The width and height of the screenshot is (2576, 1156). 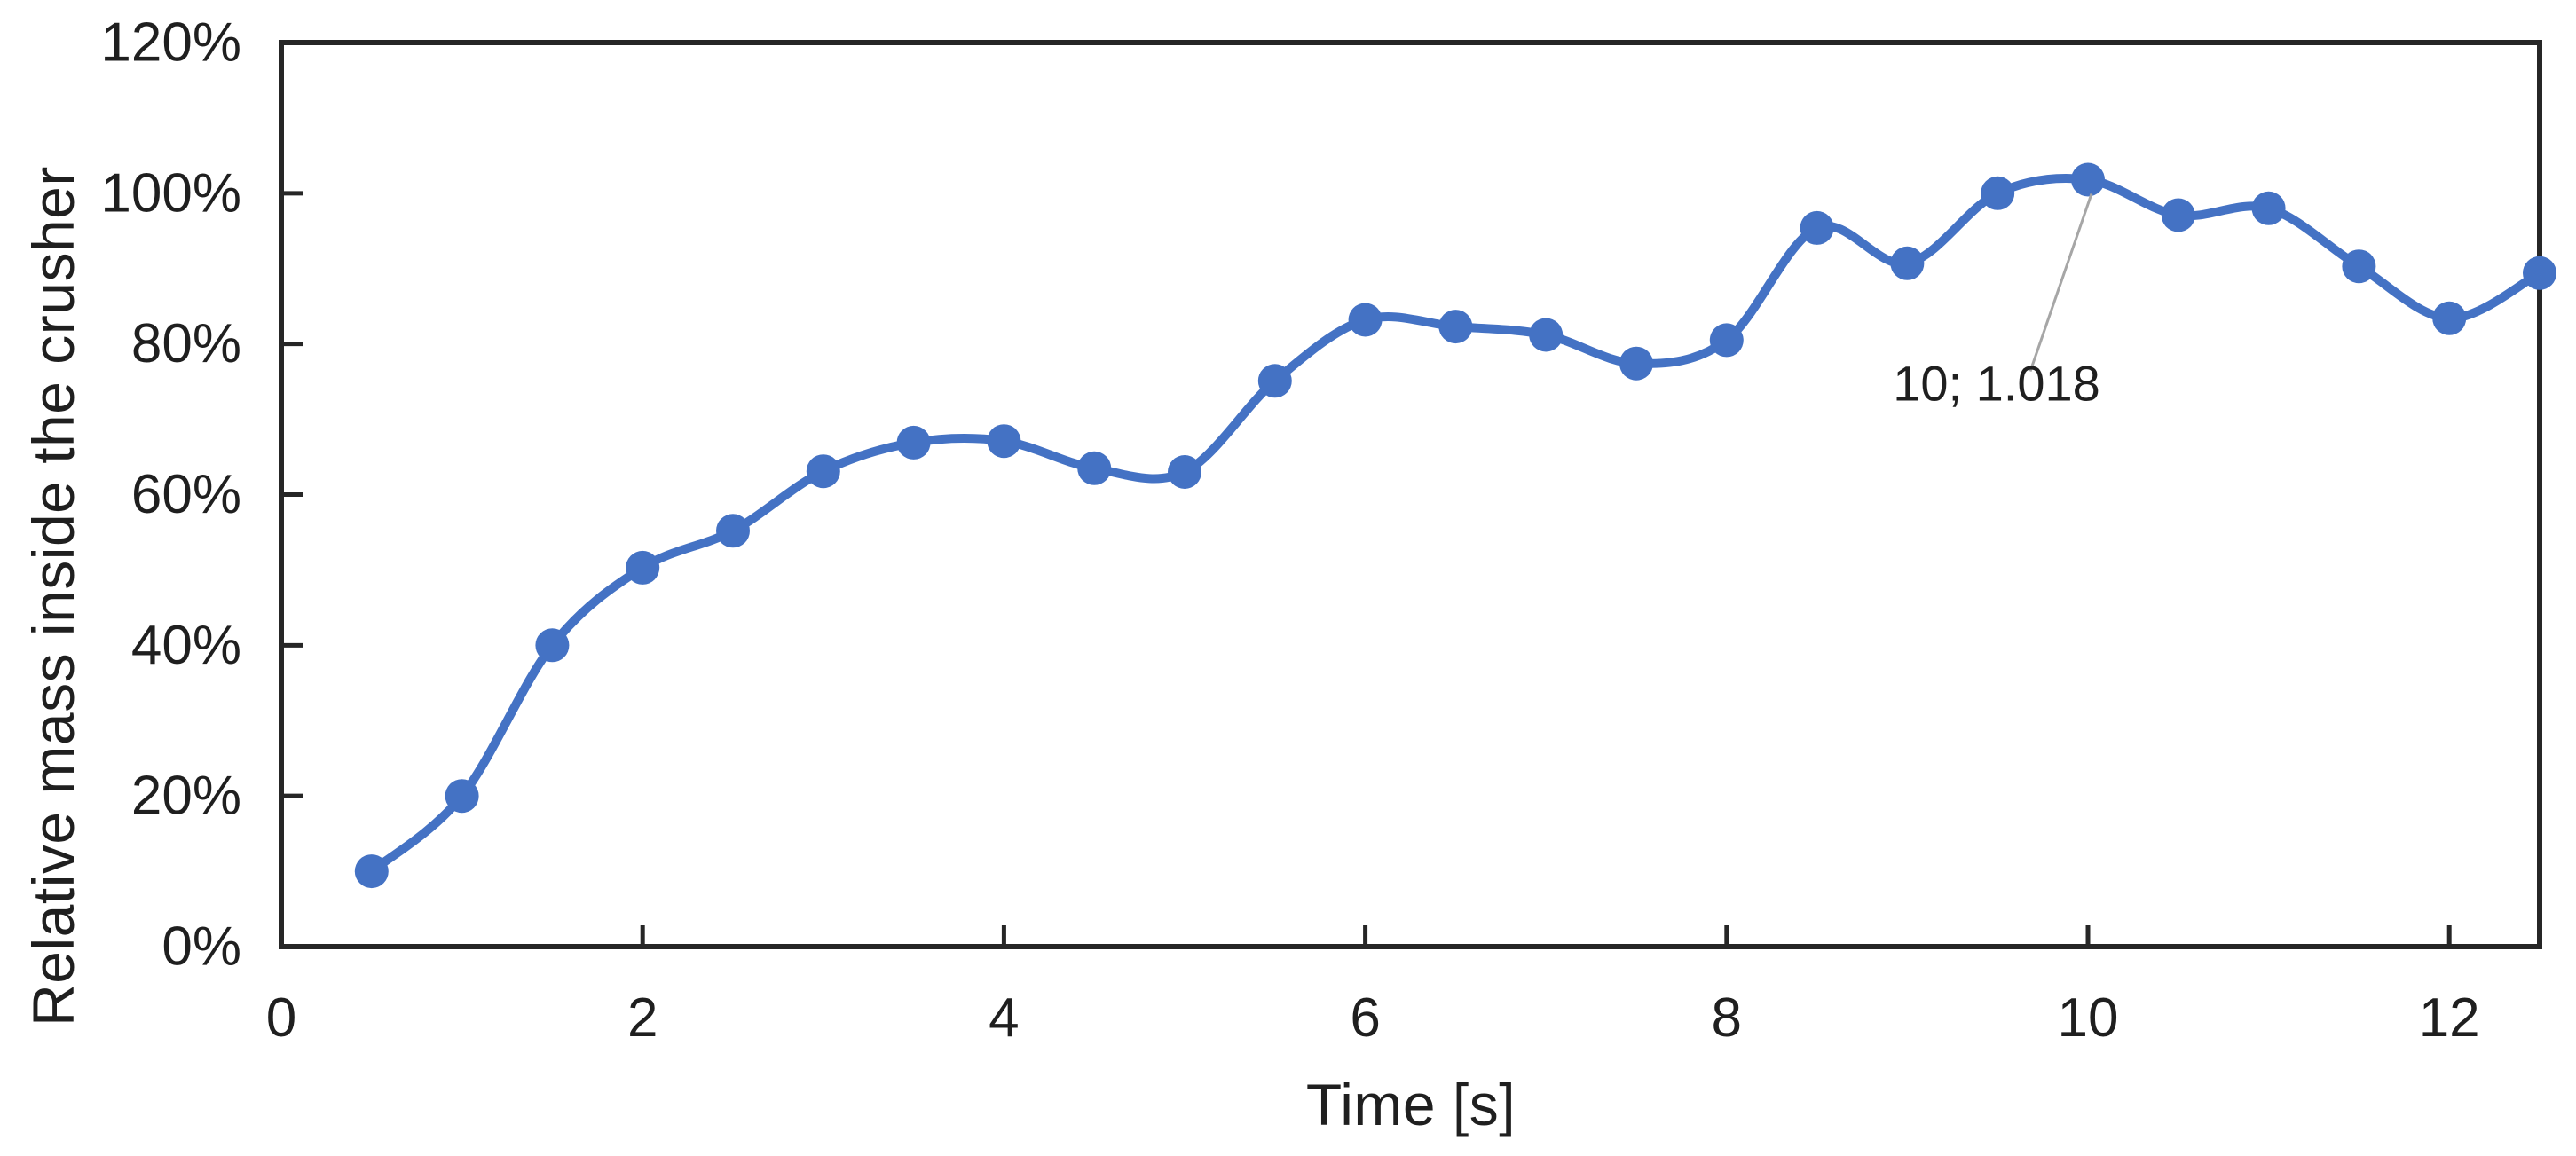 What do you see at coordinates (53, 596) in the screenshot?
I see `y-axis-title: Relative mass inside the crusher` at bounding box center [53, 596].